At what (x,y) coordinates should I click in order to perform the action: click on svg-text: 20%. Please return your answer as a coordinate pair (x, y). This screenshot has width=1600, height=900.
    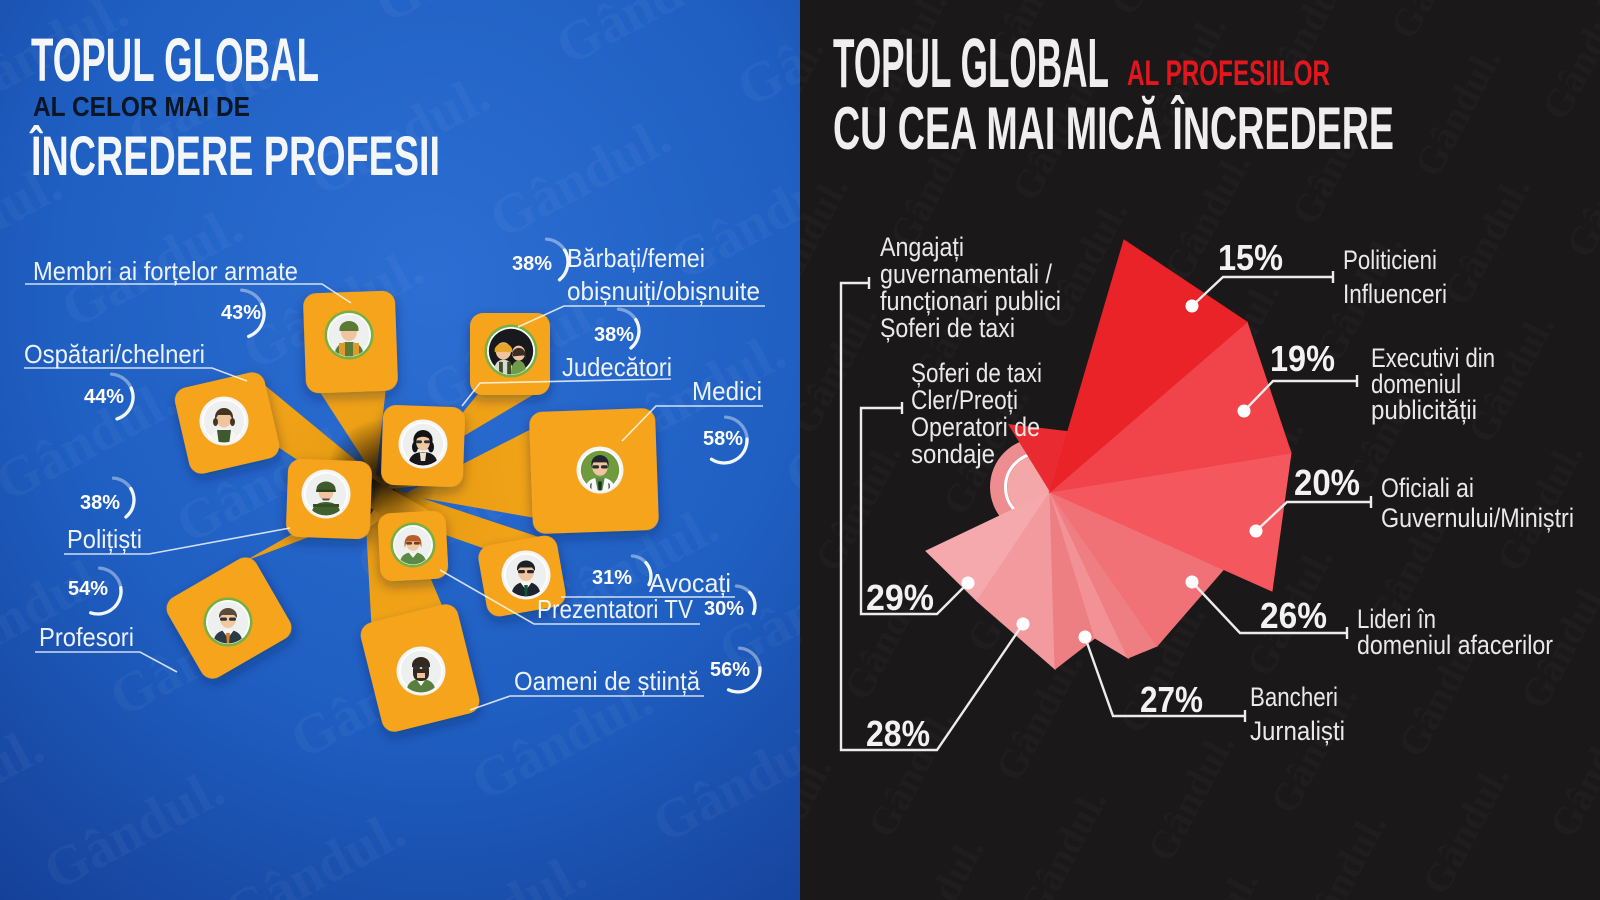
    Looking at the image, I should click on (1327, 482).